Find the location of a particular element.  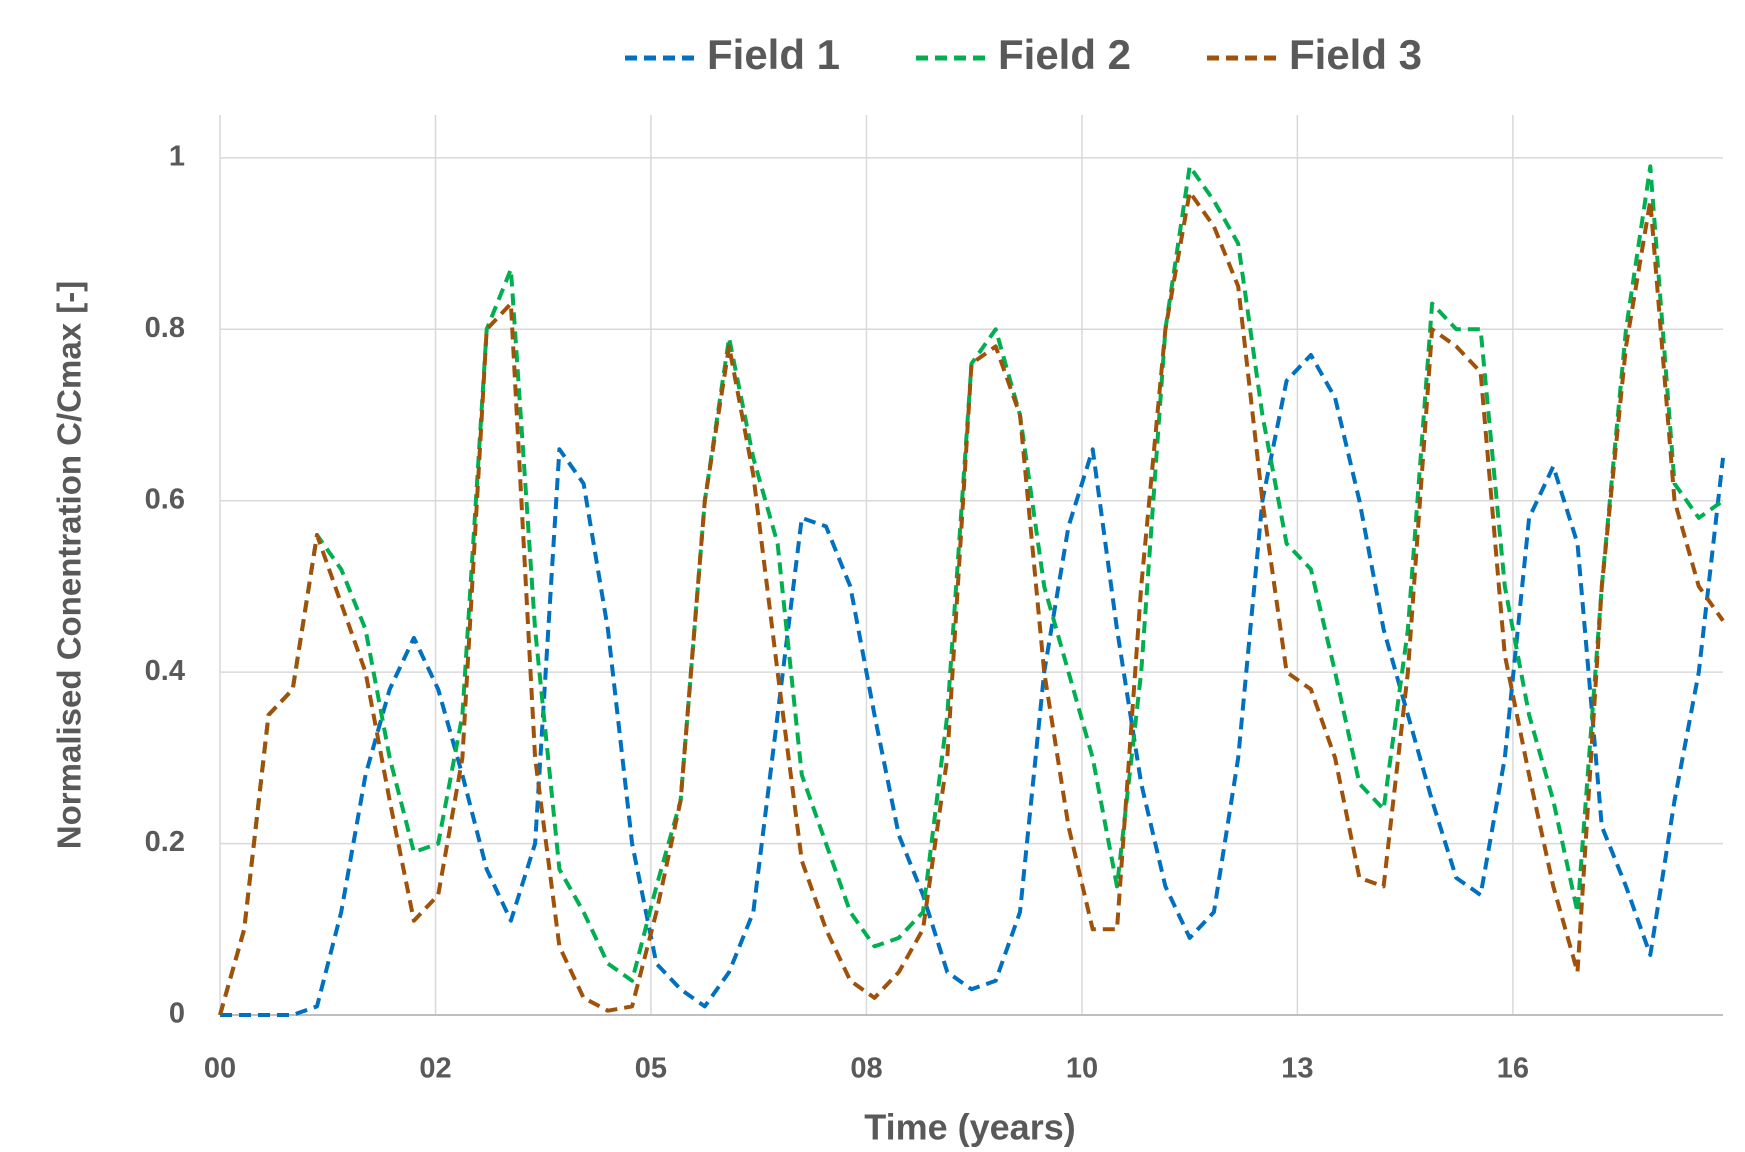

x-tick-label: 16 is located at coordinates (1513, 1069).